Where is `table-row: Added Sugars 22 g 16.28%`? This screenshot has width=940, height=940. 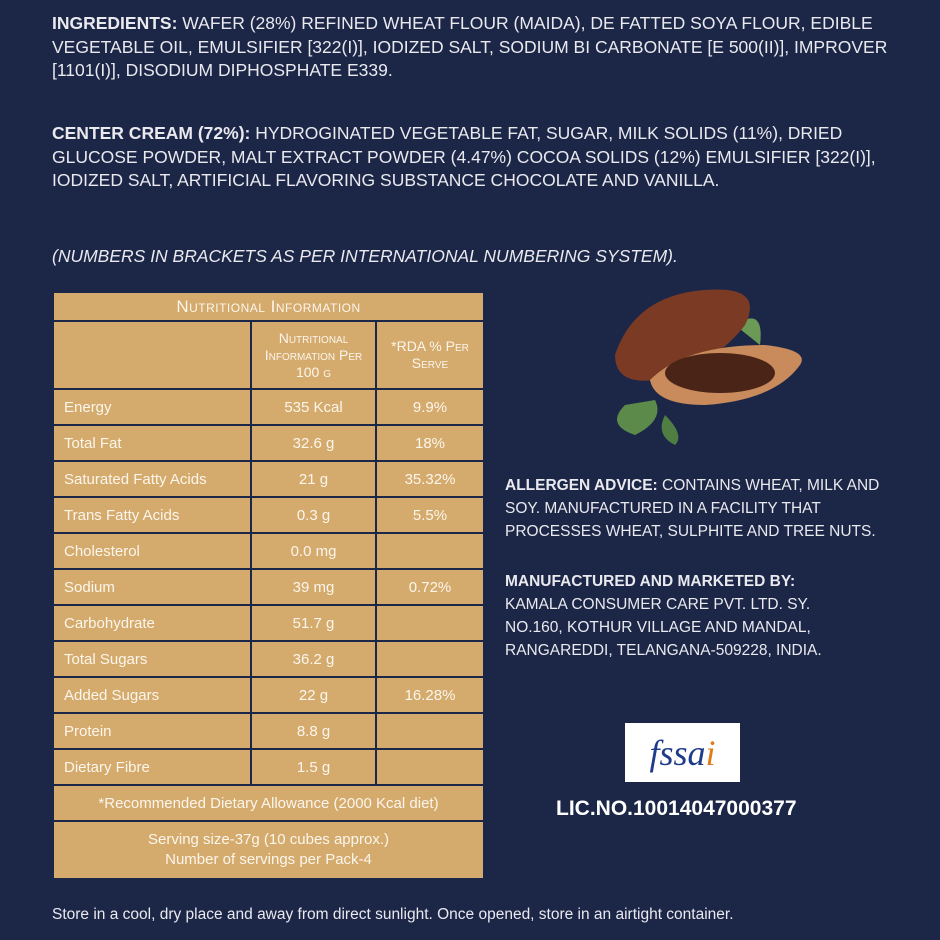 table-row: Added Sugars 22 g 16.28% is located at coordinates (268, 695).